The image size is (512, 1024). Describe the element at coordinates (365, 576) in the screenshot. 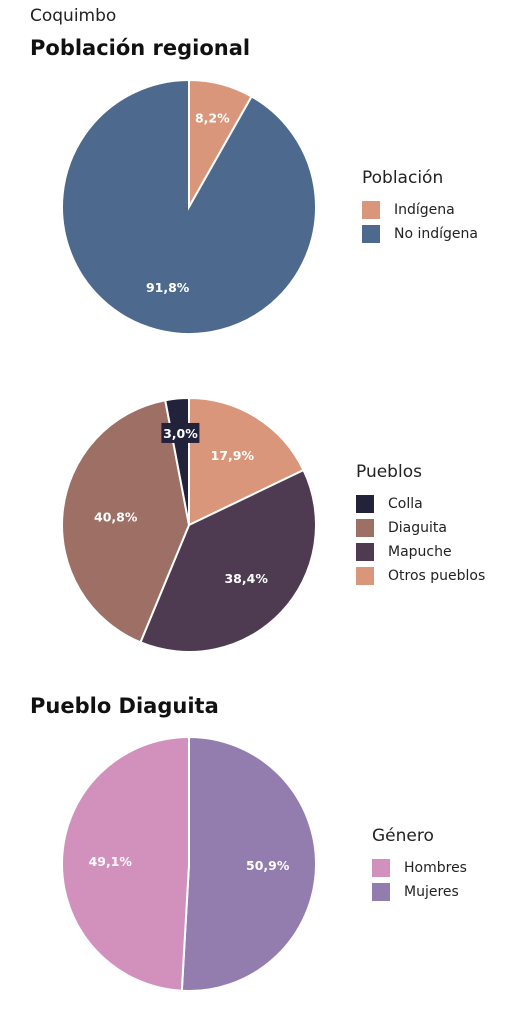

I see `legend-swatch-otros-pueblos` at that location.